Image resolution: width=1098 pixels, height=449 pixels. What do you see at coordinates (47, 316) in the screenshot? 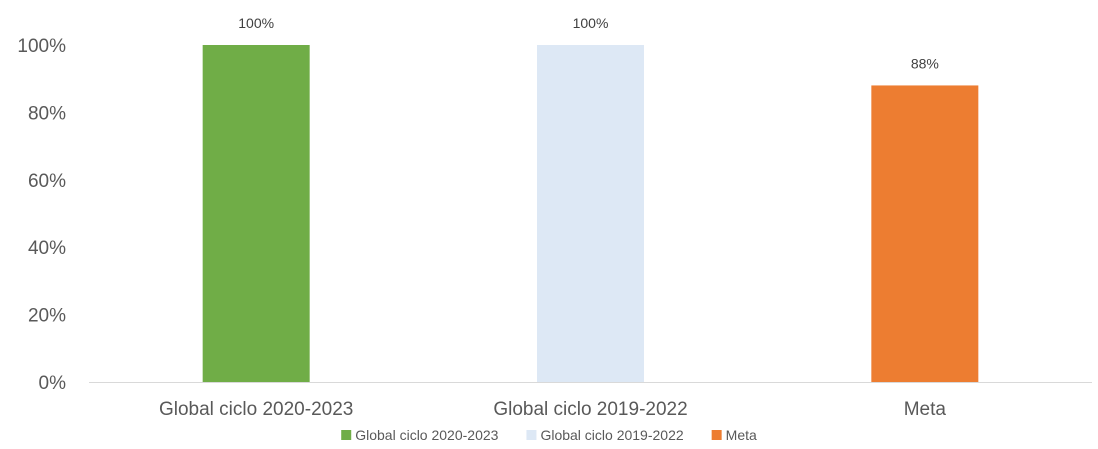
I see `y-tick-label: 20%` at bounding box center [47, 316].